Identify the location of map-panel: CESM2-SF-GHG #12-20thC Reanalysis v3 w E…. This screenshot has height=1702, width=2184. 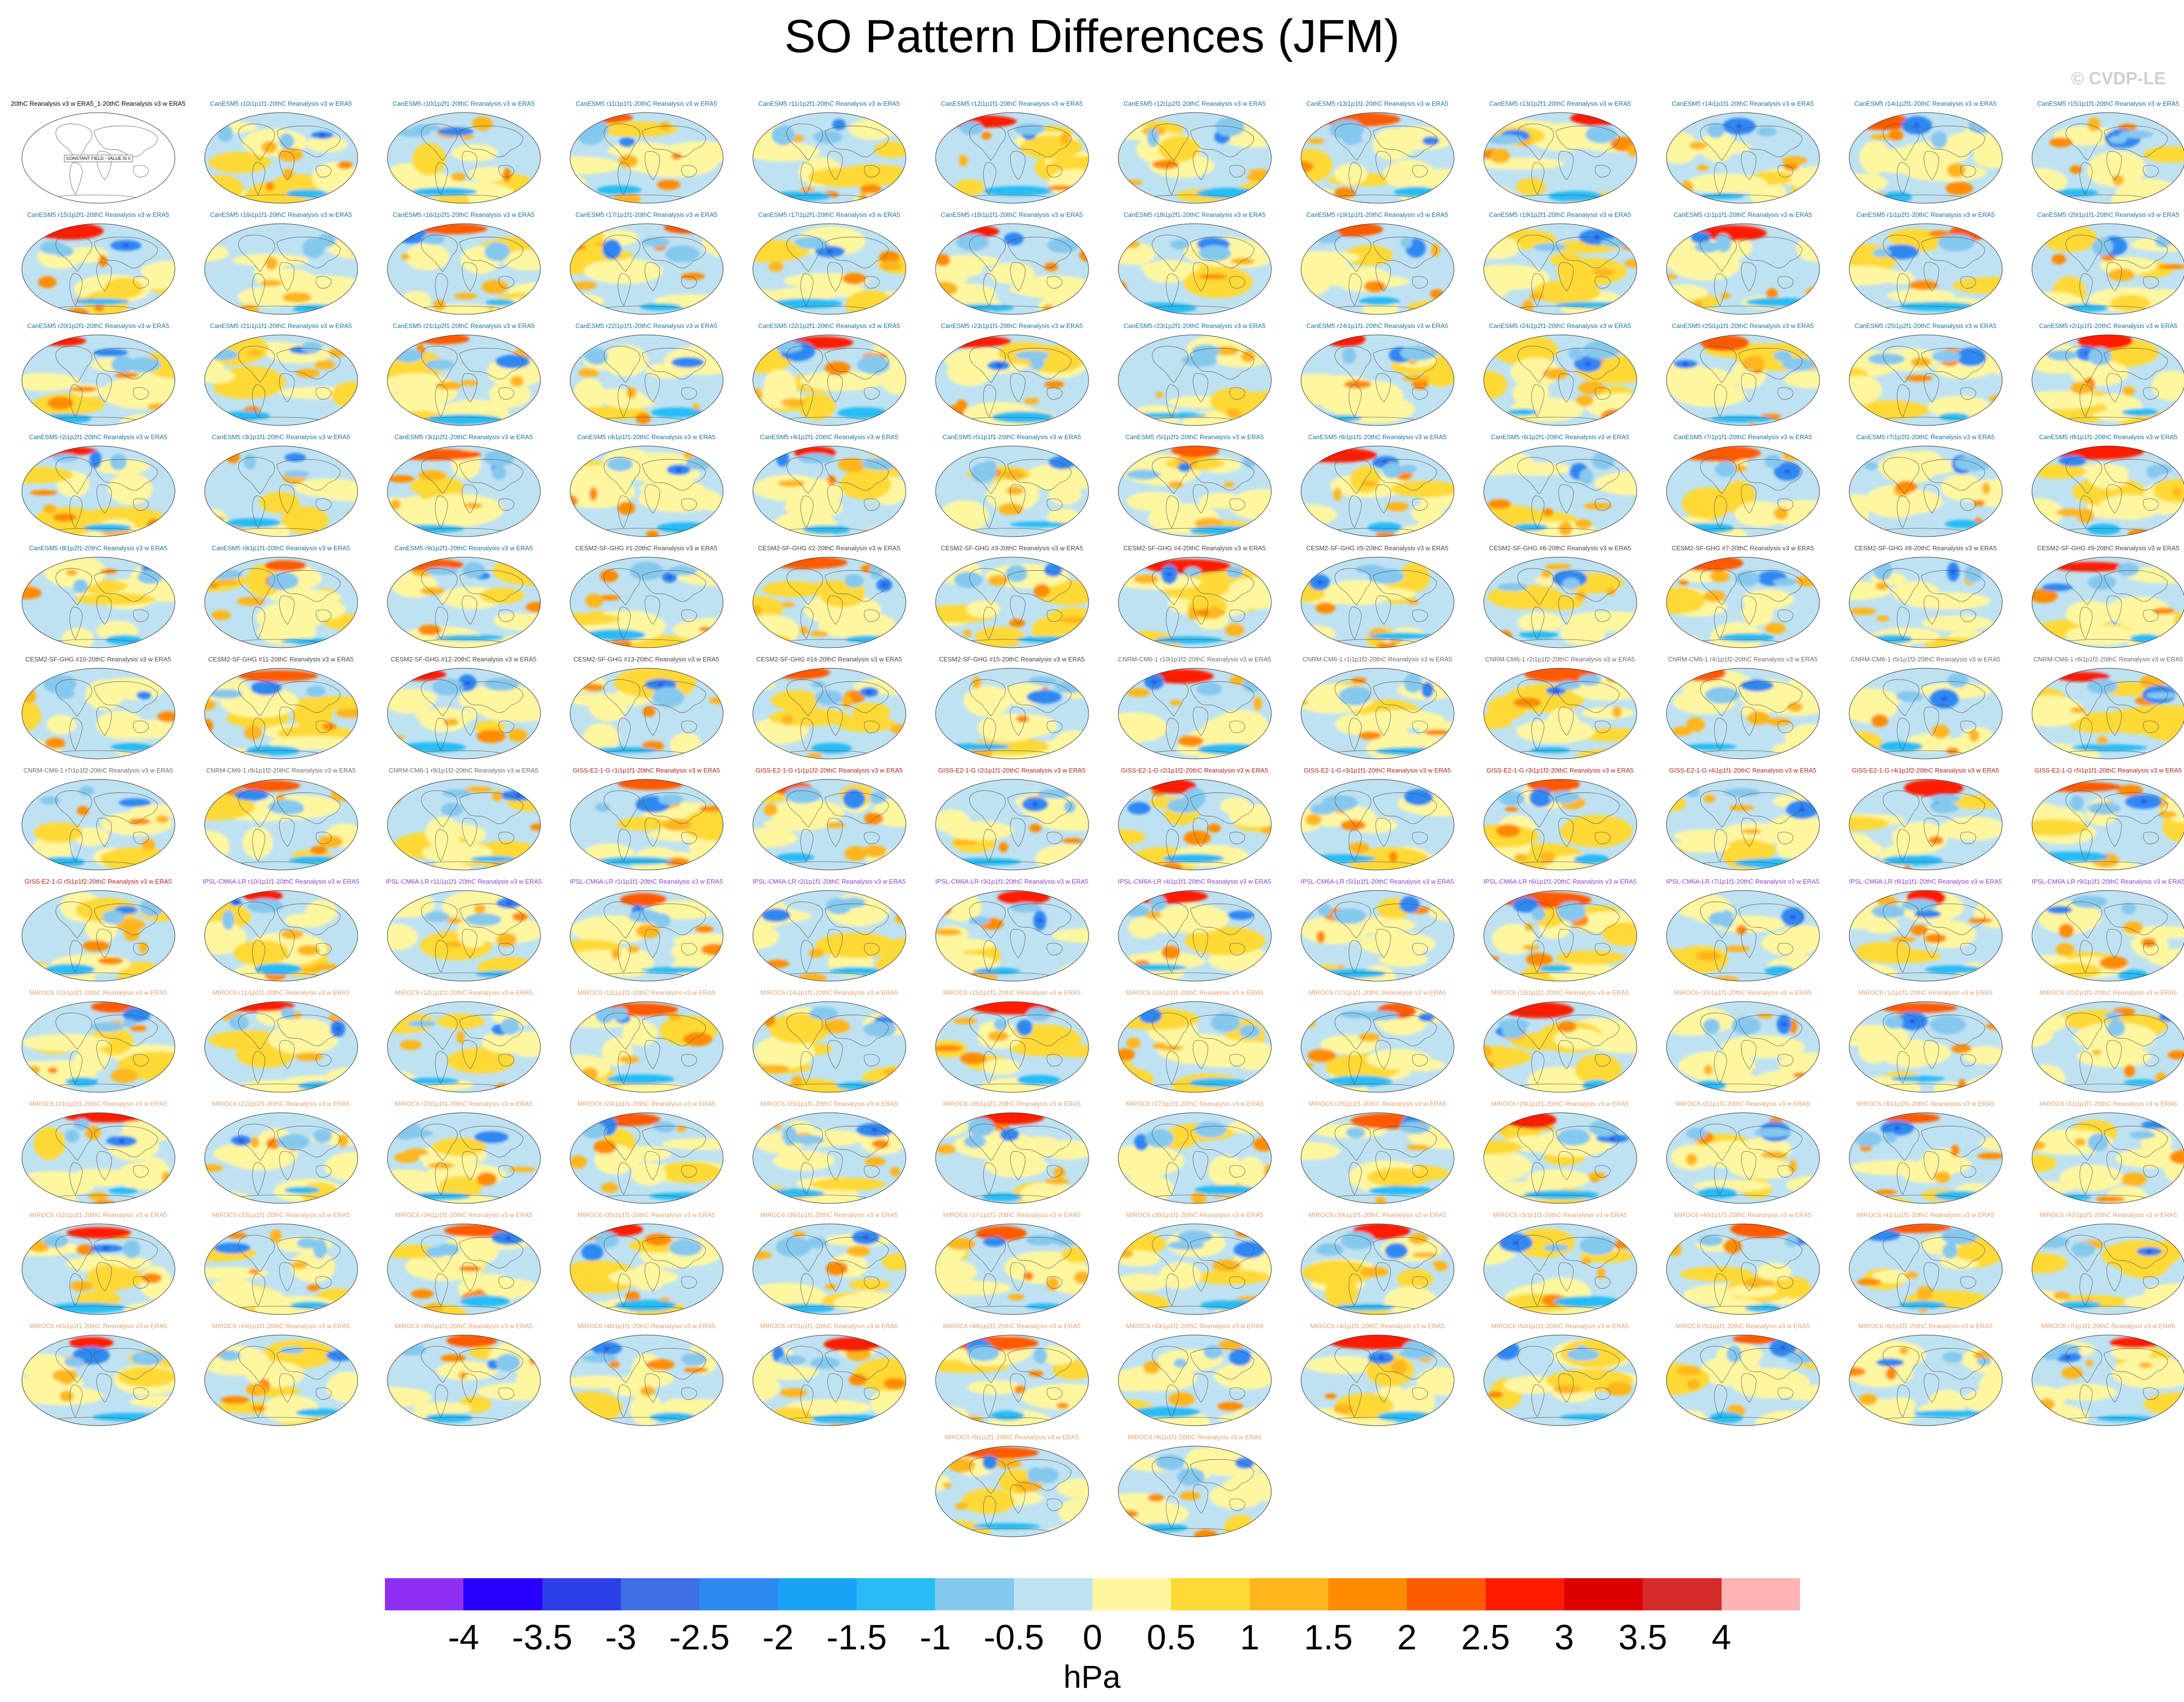
(463, 711).